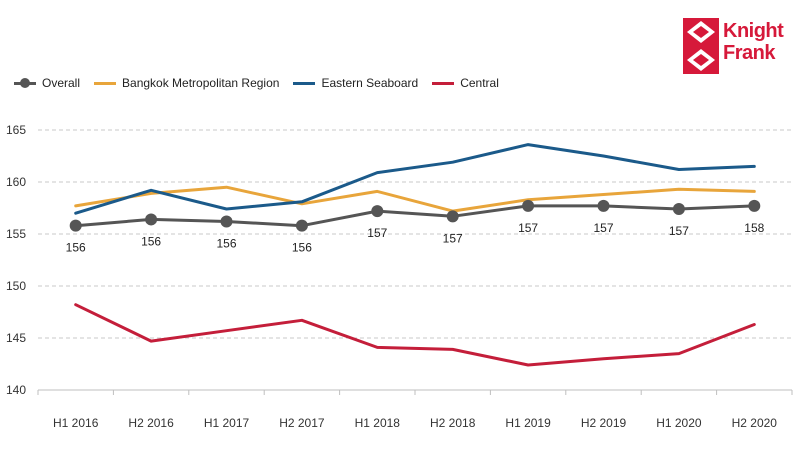  What do you see at coordinates (16, 338) in the screenshot?
I see `y-tick-label: 145` at bounding box center [16, 338].